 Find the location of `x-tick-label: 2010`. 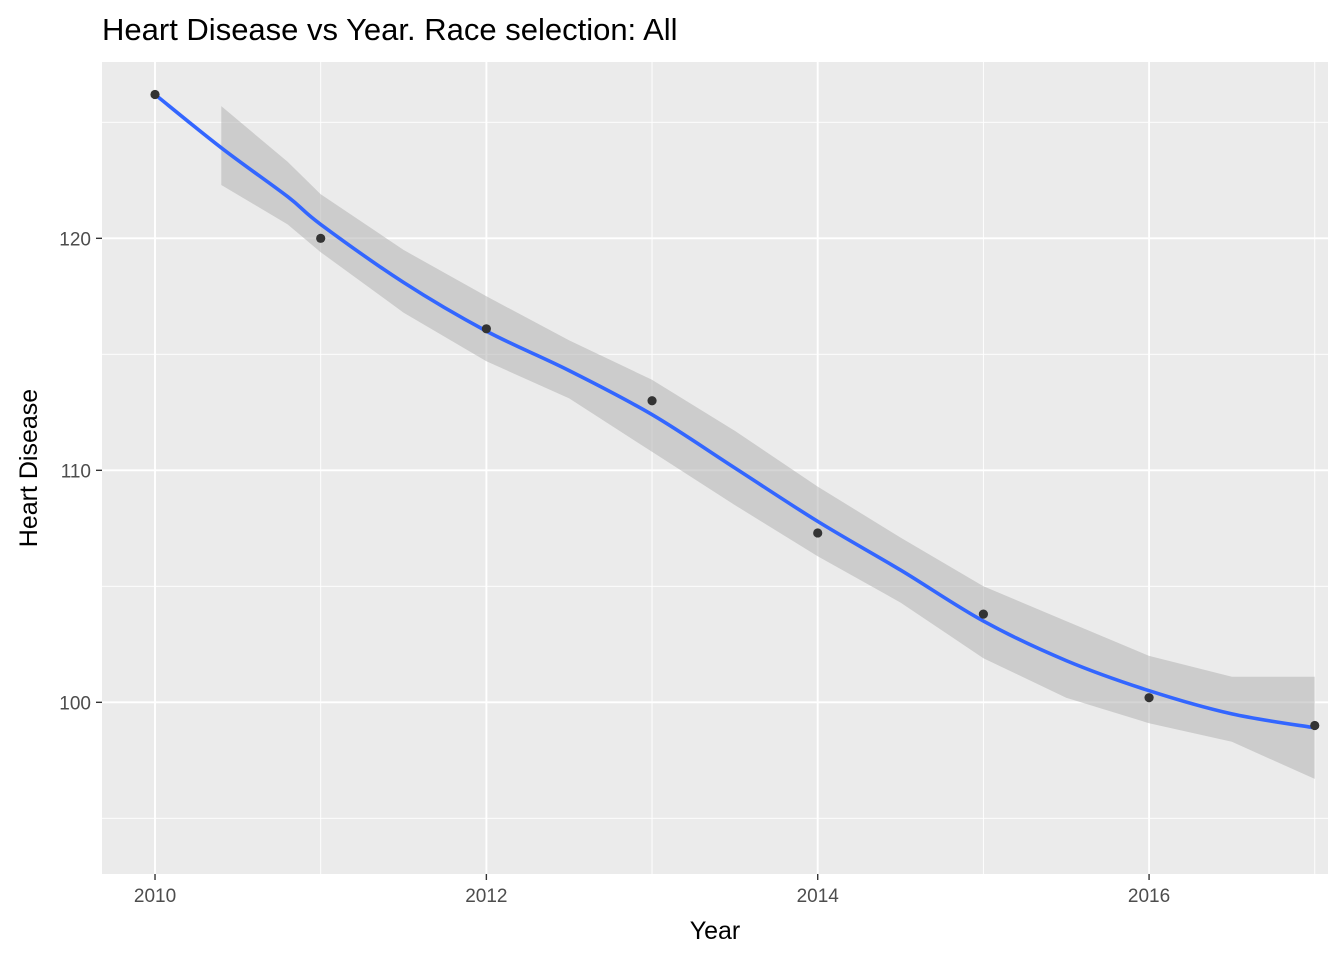

x-tick-label: 2010 is located at coordinates (155, 896).